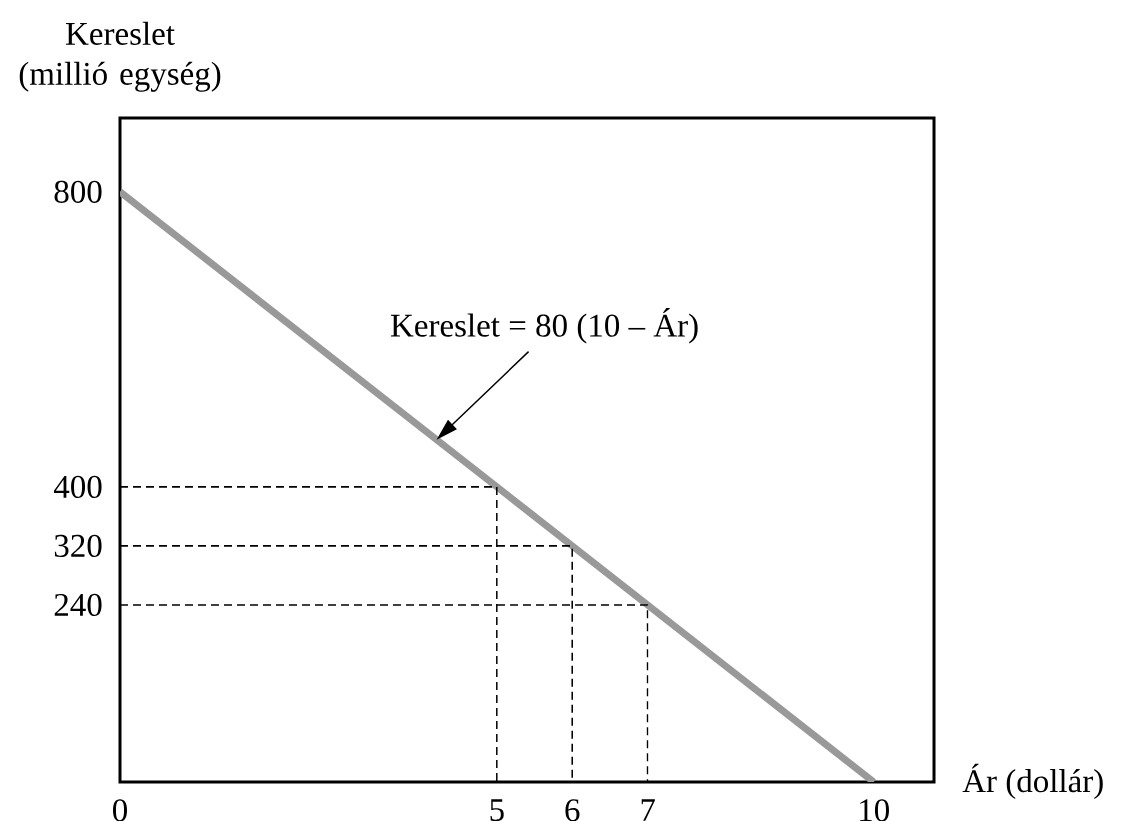  I want to click on x-tick-label: 10, so click(874, 810).